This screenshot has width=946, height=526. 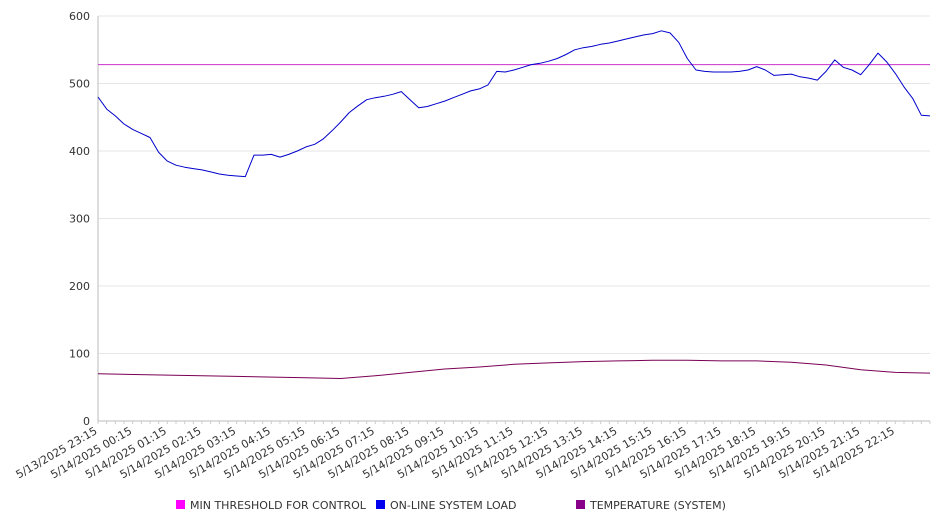 What do you see at coordinates (86, 421) in the screenshot?
I see `y-tick-label: 0` at bounding box center [86, 421].